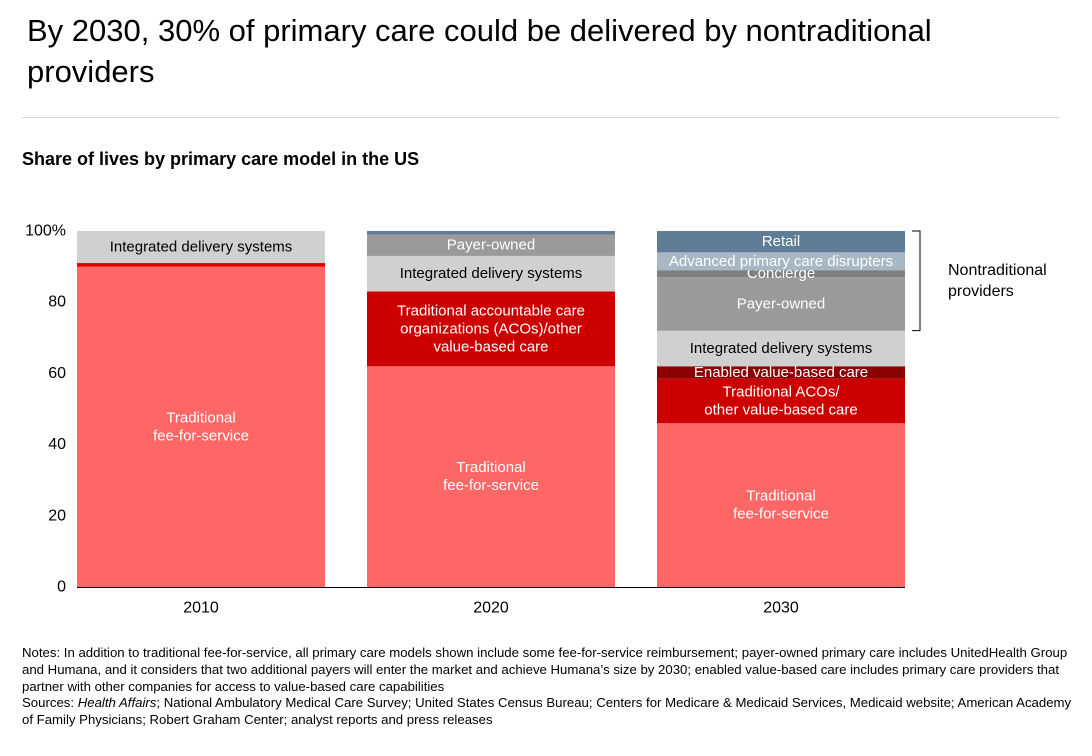 The image size is (1092, 756). I want to click on y-tick-label: 0, so click(61, 587).